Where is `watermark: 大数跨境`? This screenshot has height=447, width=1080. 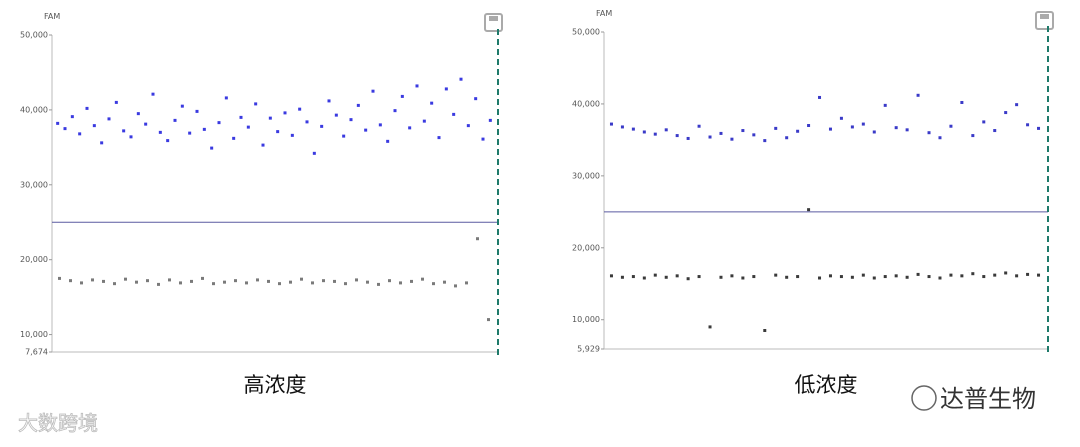
watermark: 大数跨境 is located at coordinates (58, 423).